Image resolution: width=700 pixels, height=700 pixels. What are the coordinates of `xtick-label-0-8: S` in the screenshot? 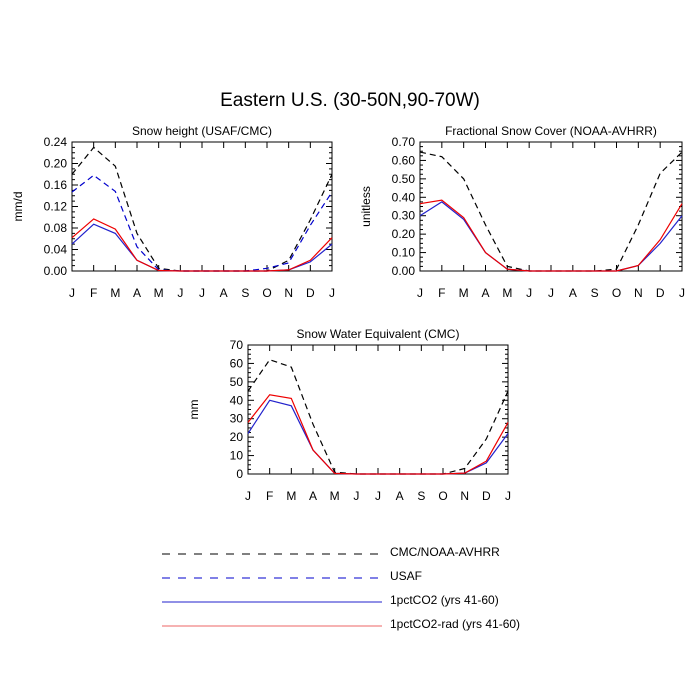 It's located at (245, 293).